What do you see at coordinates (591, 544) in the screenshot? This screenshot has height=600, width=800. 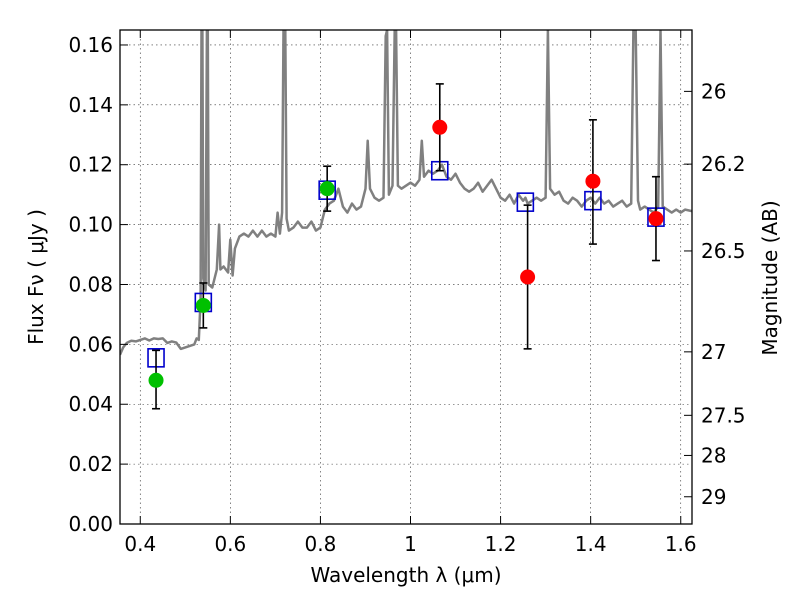 I see `x-tick-label: 1.4` at bounding box center [591, 544].